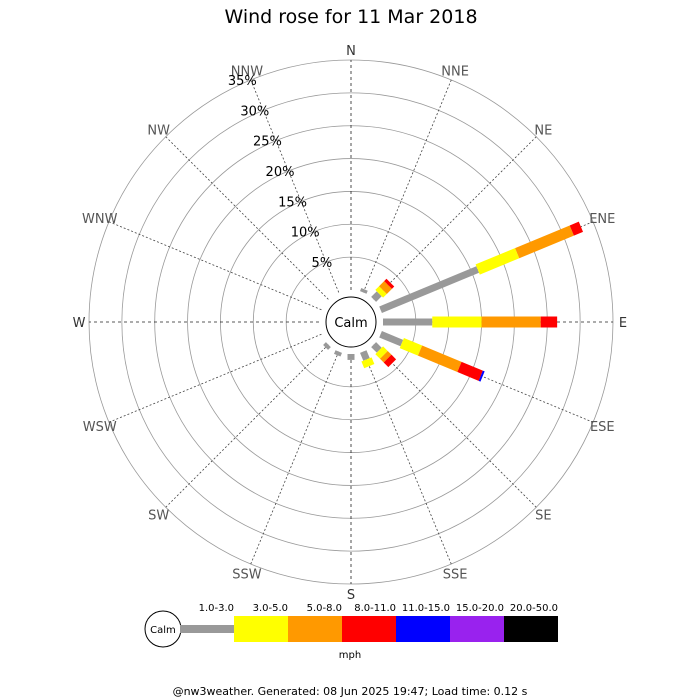  I want to click on bar-ene, so click(481, 267).